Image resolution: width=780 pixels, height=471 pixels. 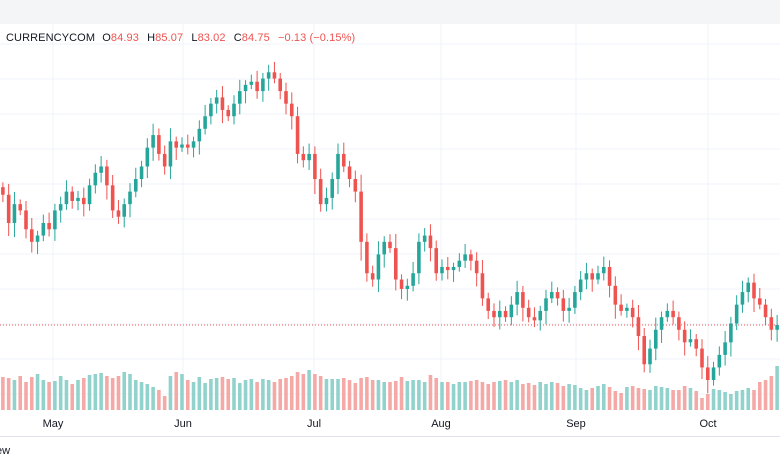 What do you see at coordinates (255, 38) in the screenshot?
I see `legend-close-value: 84.75` at bounding box center [255, 38].